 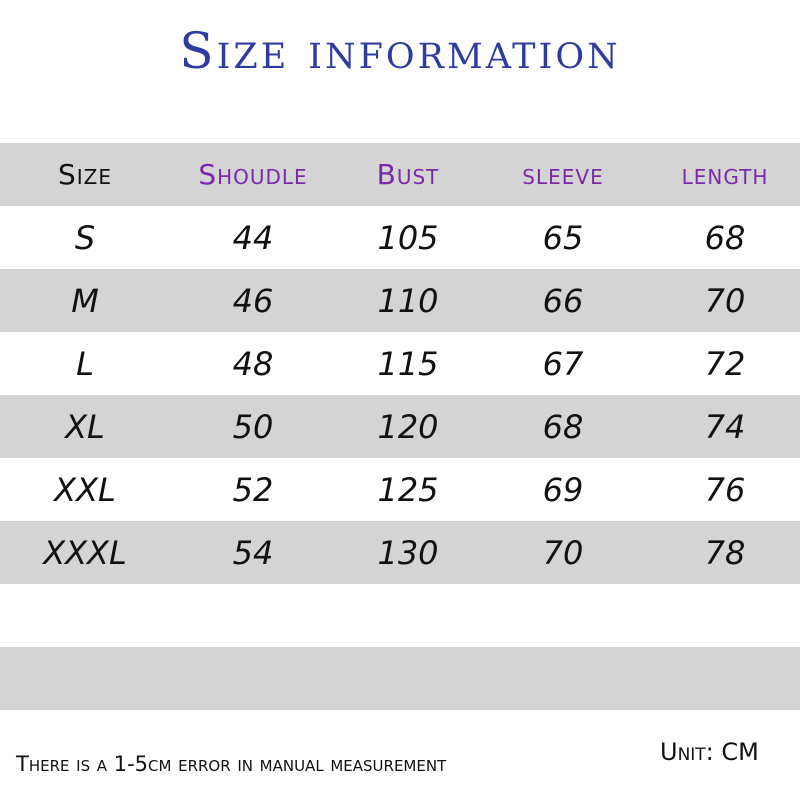 What do you see at coordinates (253, 489) in the screenshot?
I see `value-cell: 52` at bounding box center [253, 489].